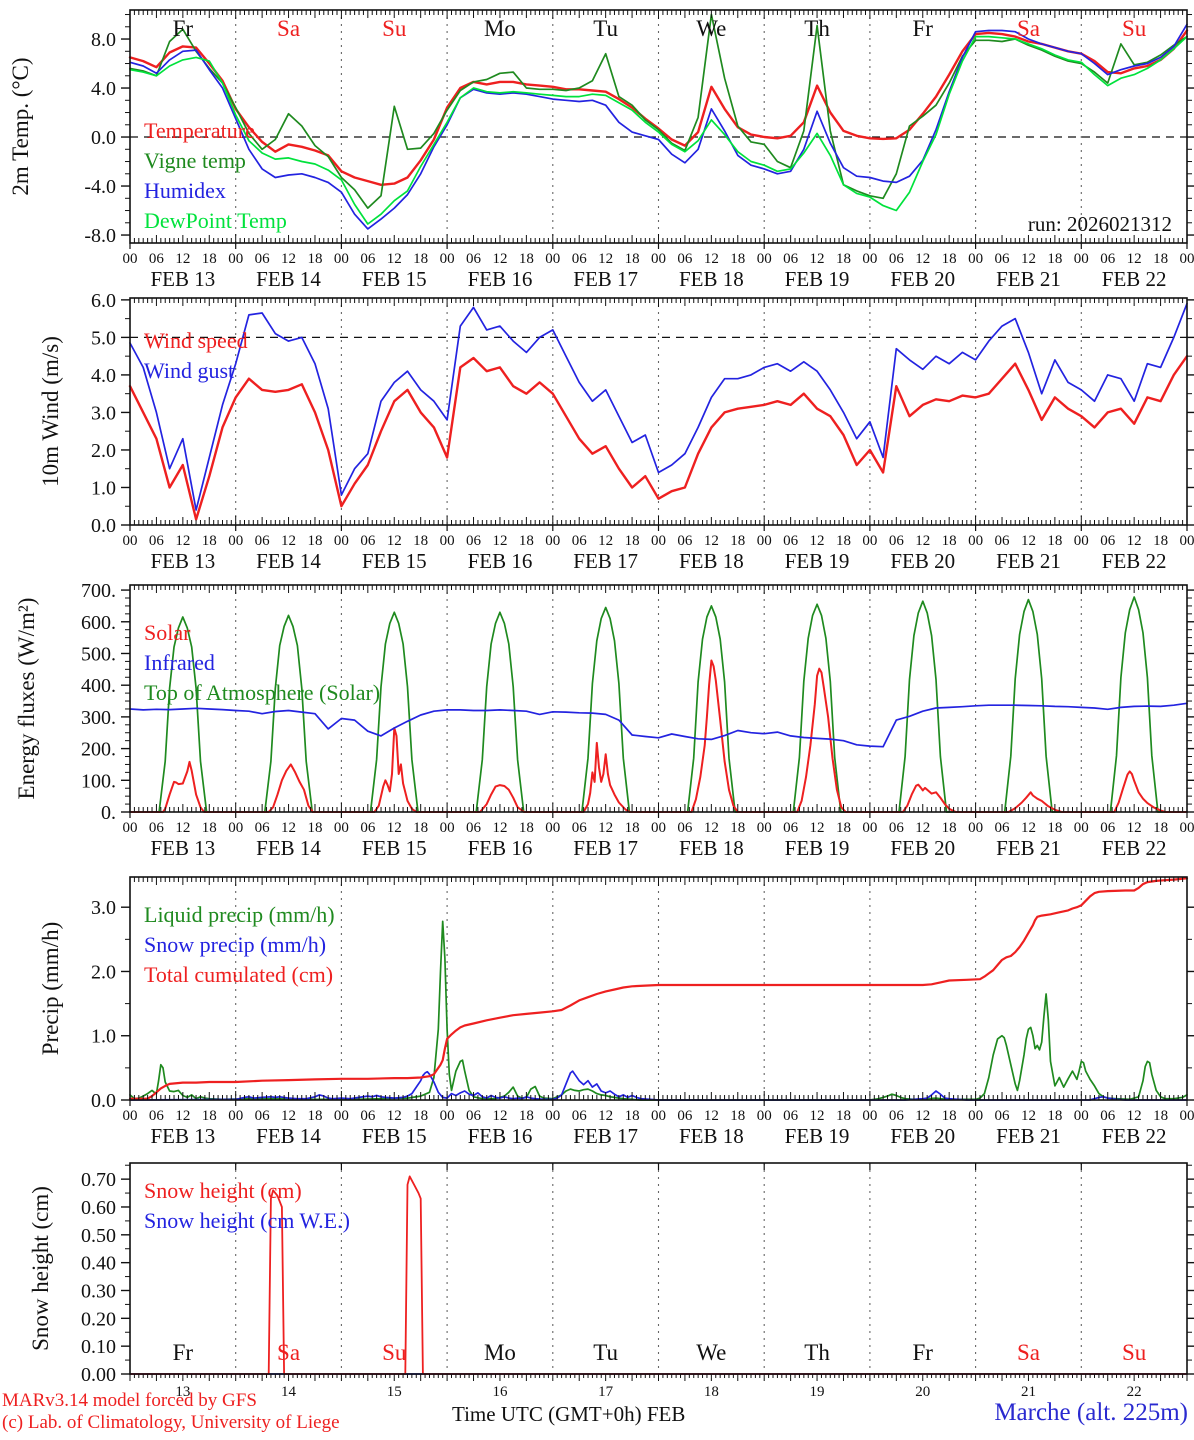  What do you see at coordinates (1091, 1412) in the screenshot?
I see `station-label: Marche (alt. 225m)` at bounding box center [1091, 1412].